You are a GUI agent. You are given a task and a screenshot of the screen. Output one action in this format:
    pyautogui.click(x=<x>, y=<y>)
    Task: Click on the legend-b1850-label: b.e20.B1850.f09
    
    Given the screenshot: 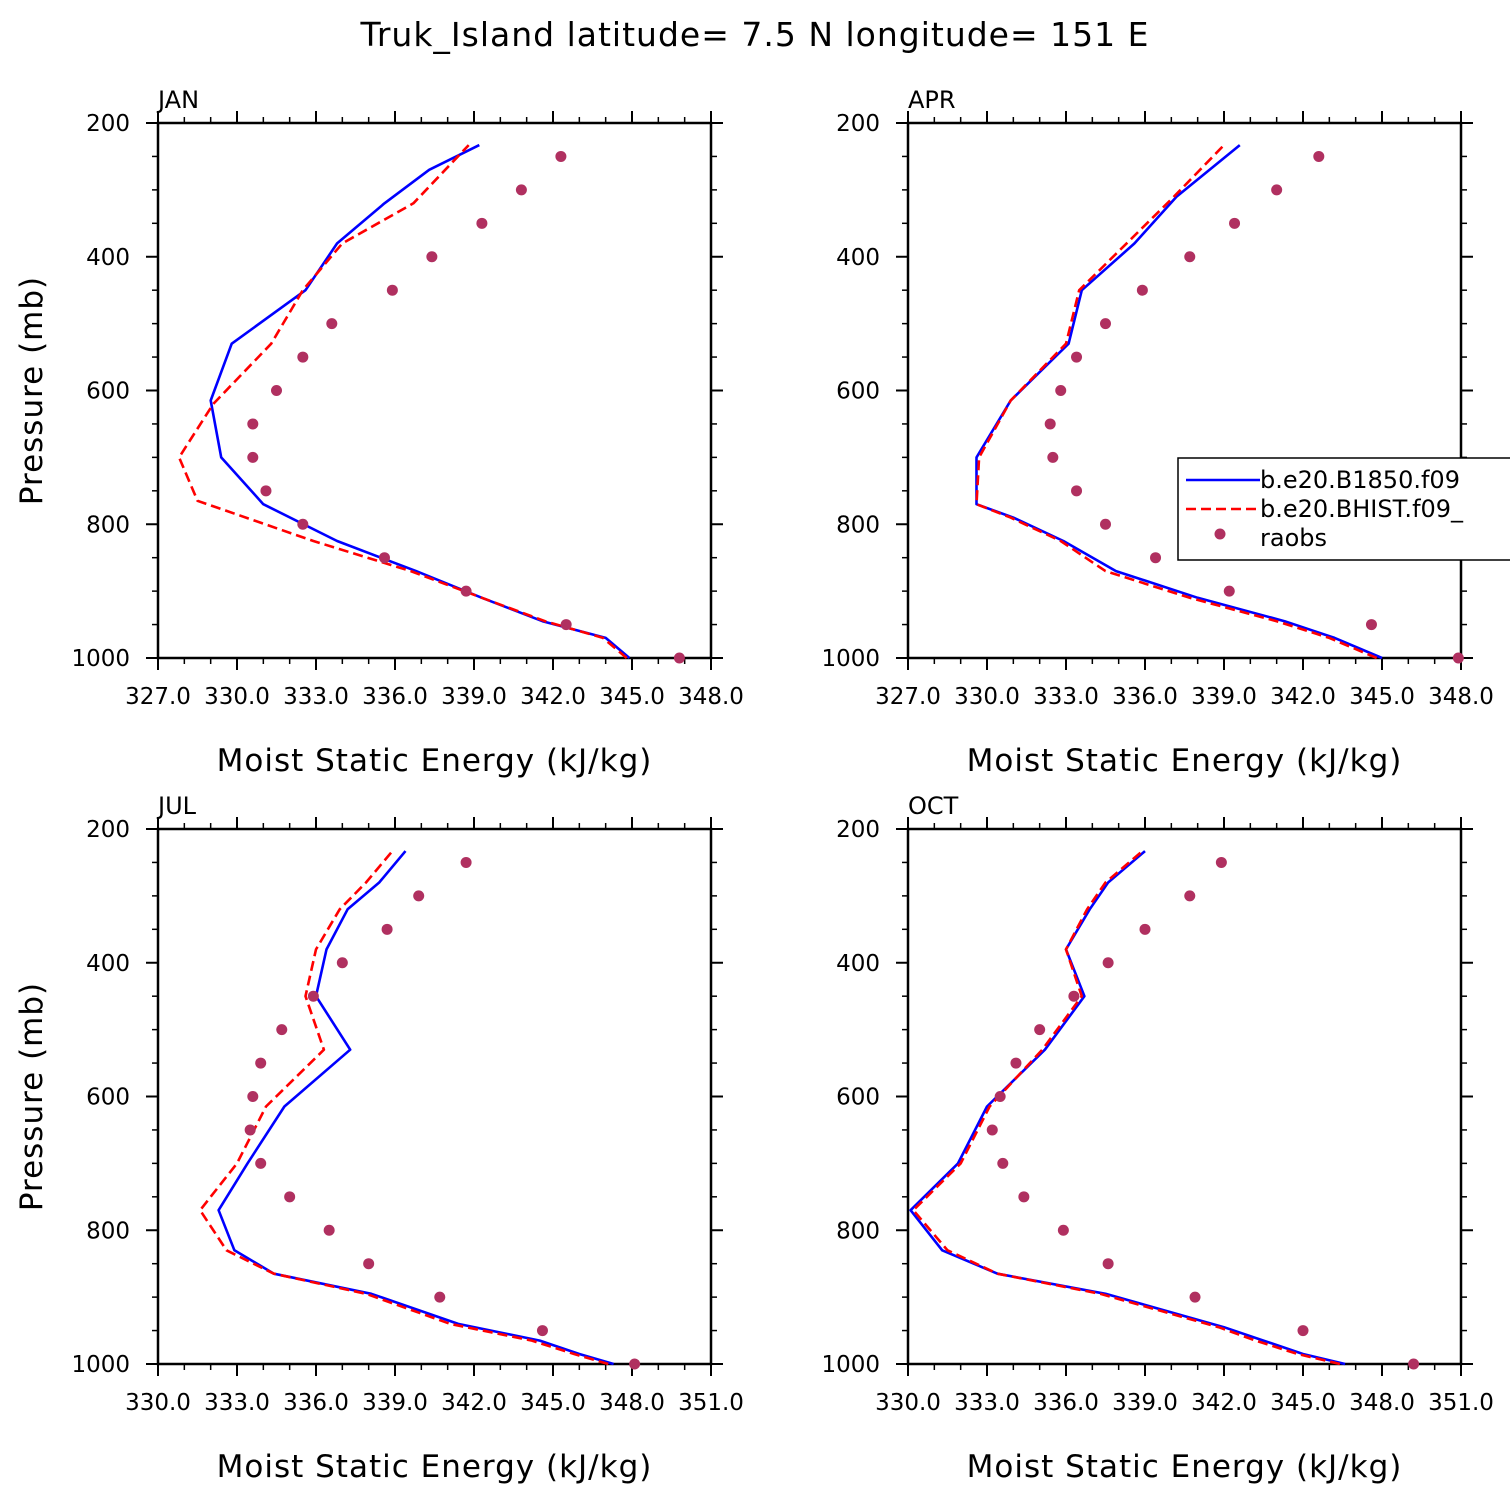 What is the action you would take?
    pyautogui.click(x=1360, y=480)
    